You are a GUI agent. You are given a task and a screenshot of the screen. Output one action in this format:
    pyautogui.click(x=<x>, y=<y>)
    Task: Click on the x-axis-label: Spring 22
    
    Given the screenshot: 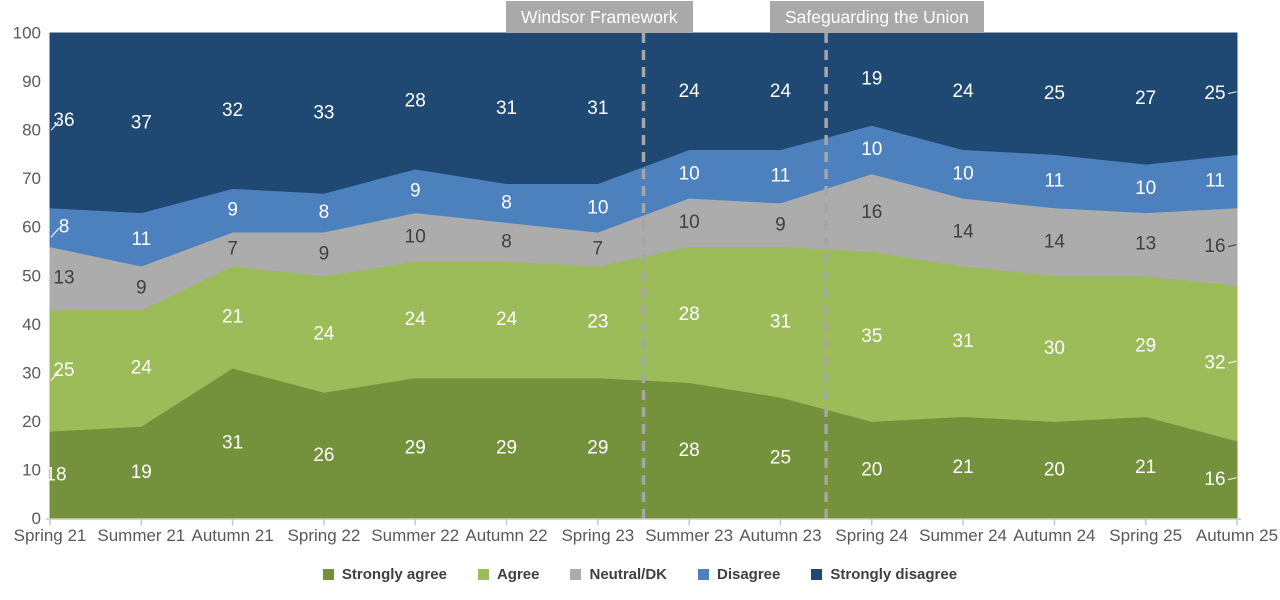 What is the action you would take?
    pyautogui.click(x=324, y=535)
    